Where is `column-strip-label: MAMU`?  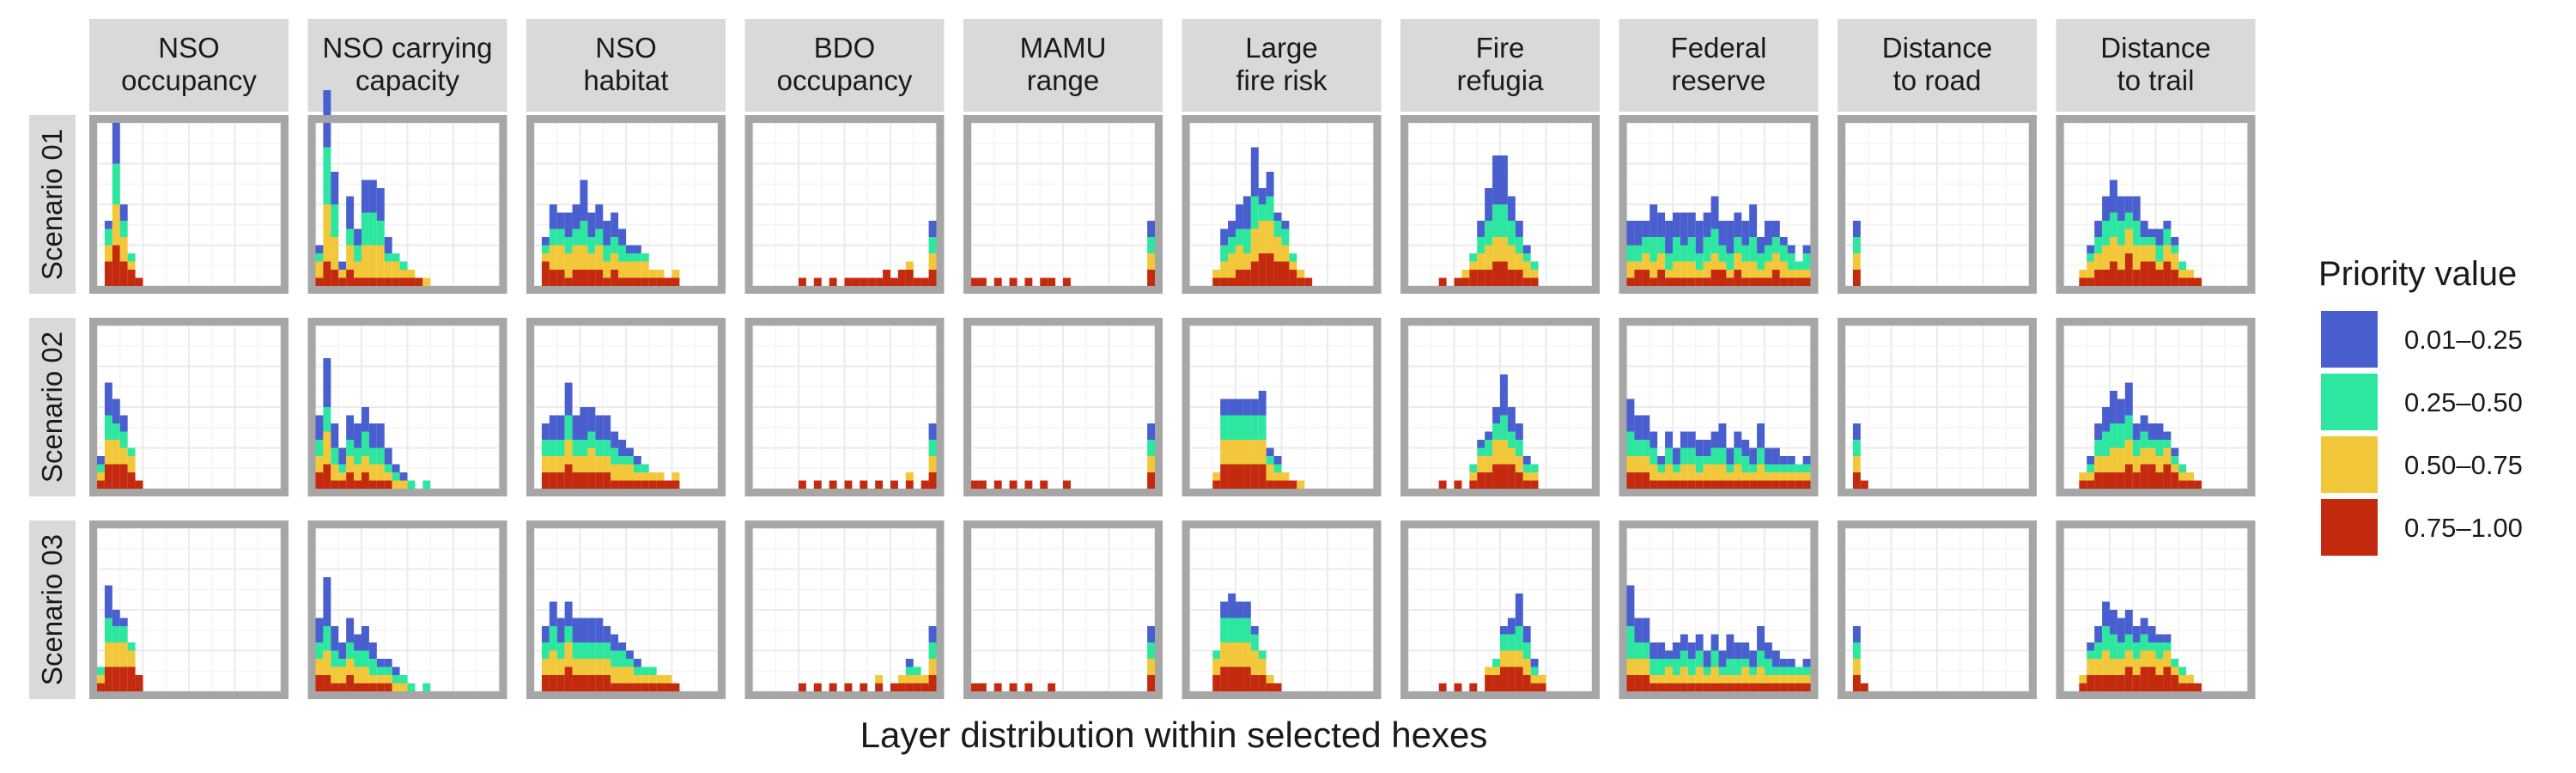
column-strip-label: MAMU is located at coordinates (1063, 48).